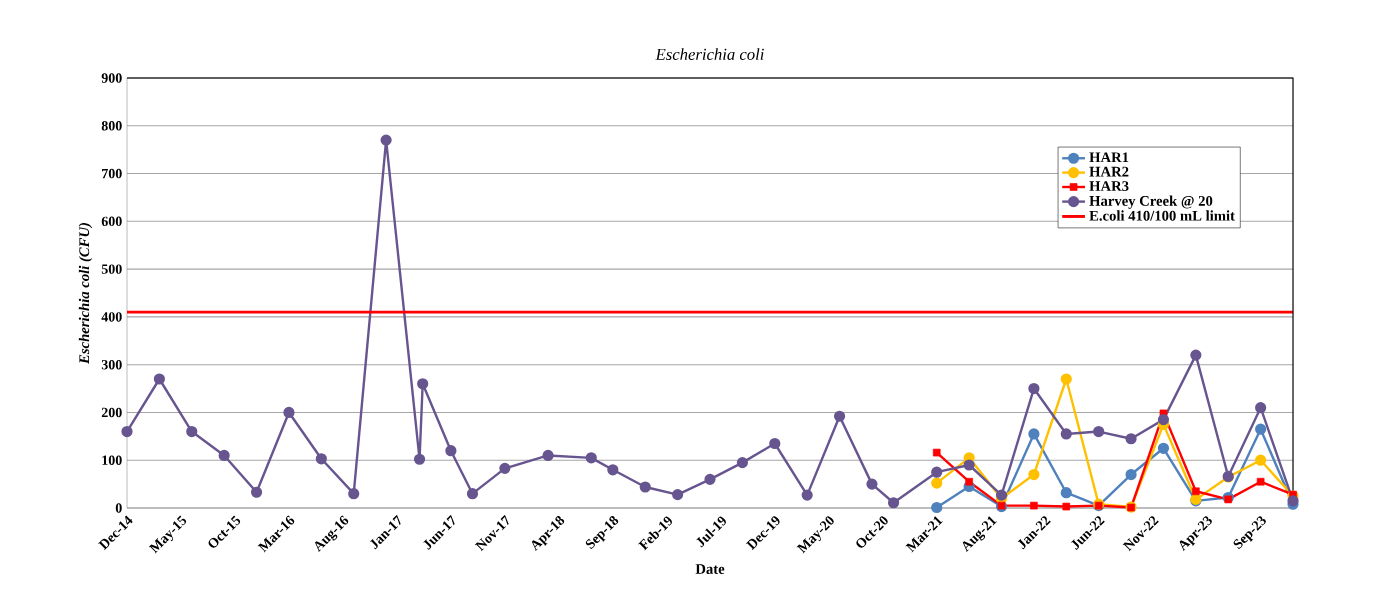 This screenshot has width=1373, height=596. I want to click on chart-title: Escherichia coli, so click(709, 54).